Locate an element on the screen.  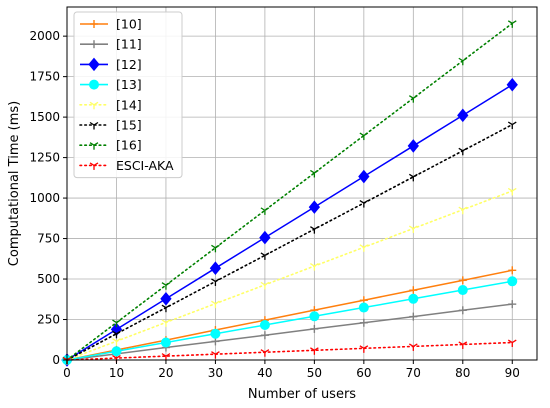
legend-box is located at coordinates (128, 95).